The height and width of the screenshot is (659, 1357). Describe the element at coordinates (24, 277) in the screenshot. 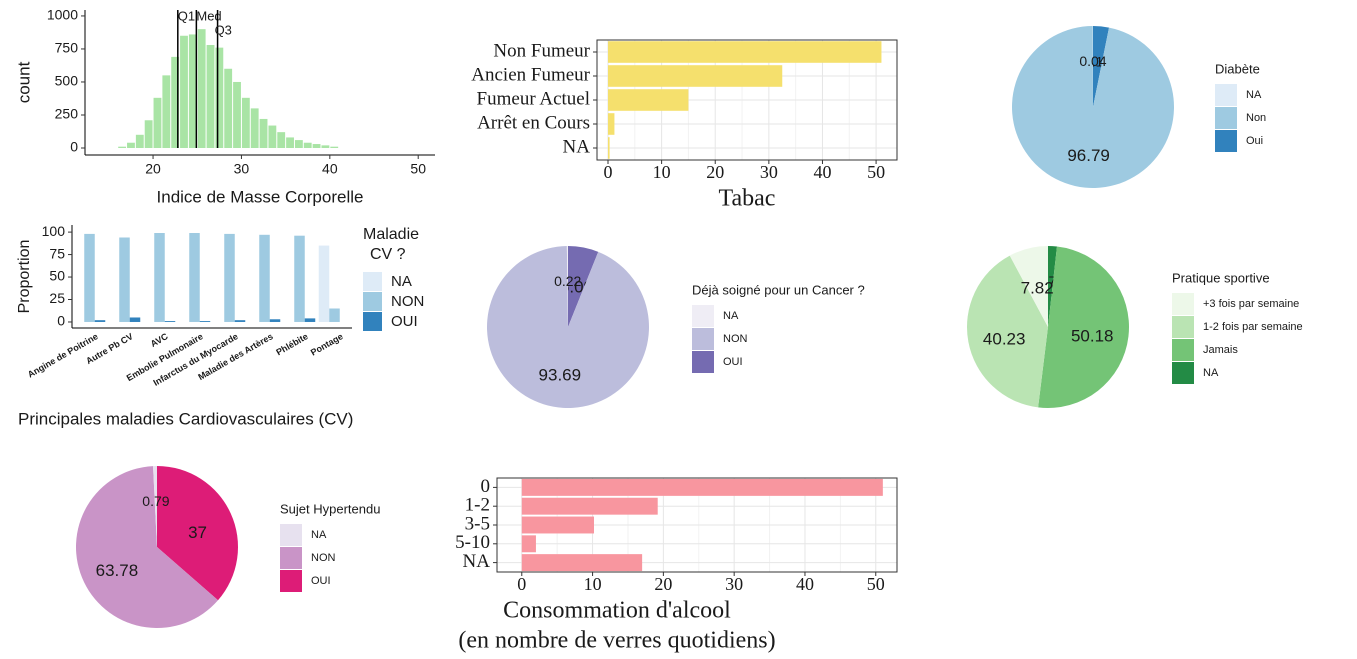

I see `y-axis-title: Proportion` at that location.